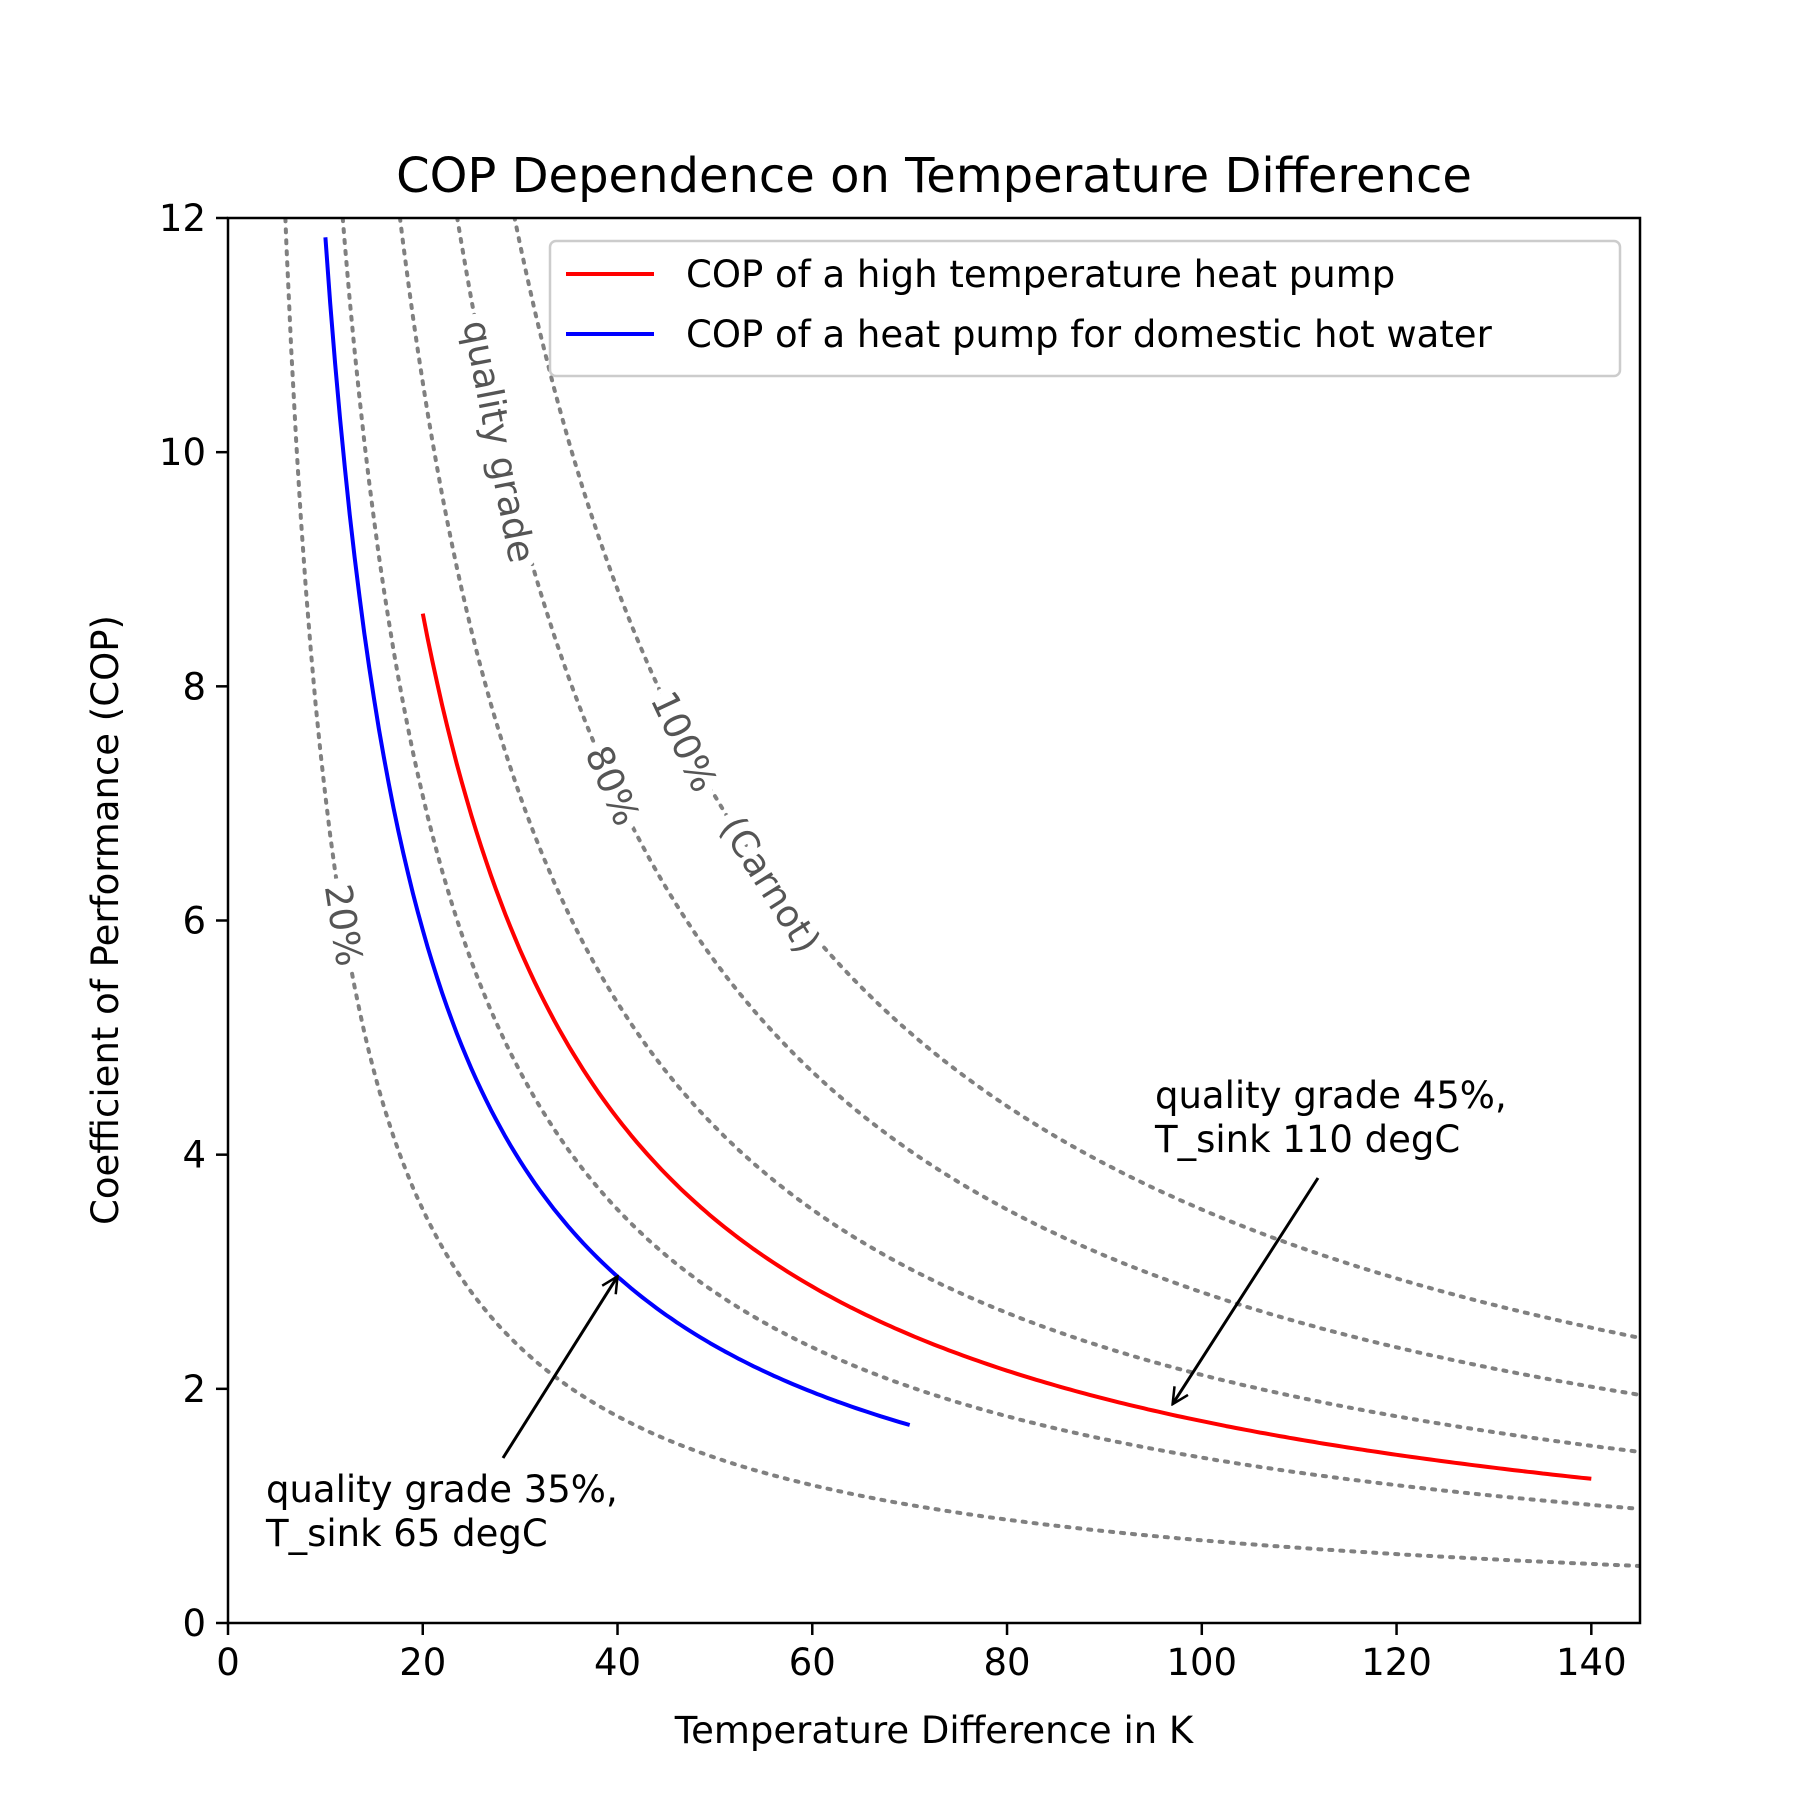 The height and width of the screenshot is (1800, 1800). What do you see at coordinates (617, 1662) in the screenshot?
I see `x-tick-label: 40` at bounding box center [617, 1662].